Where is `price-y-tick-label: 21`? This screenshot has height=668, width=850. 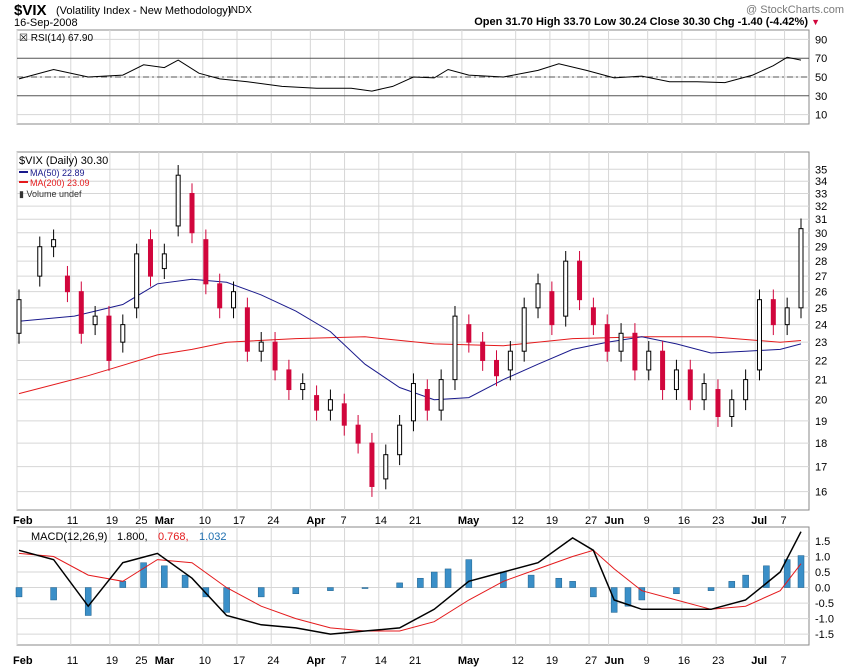 price-y-tick-label: 21 is located at coordinates (821, 381).